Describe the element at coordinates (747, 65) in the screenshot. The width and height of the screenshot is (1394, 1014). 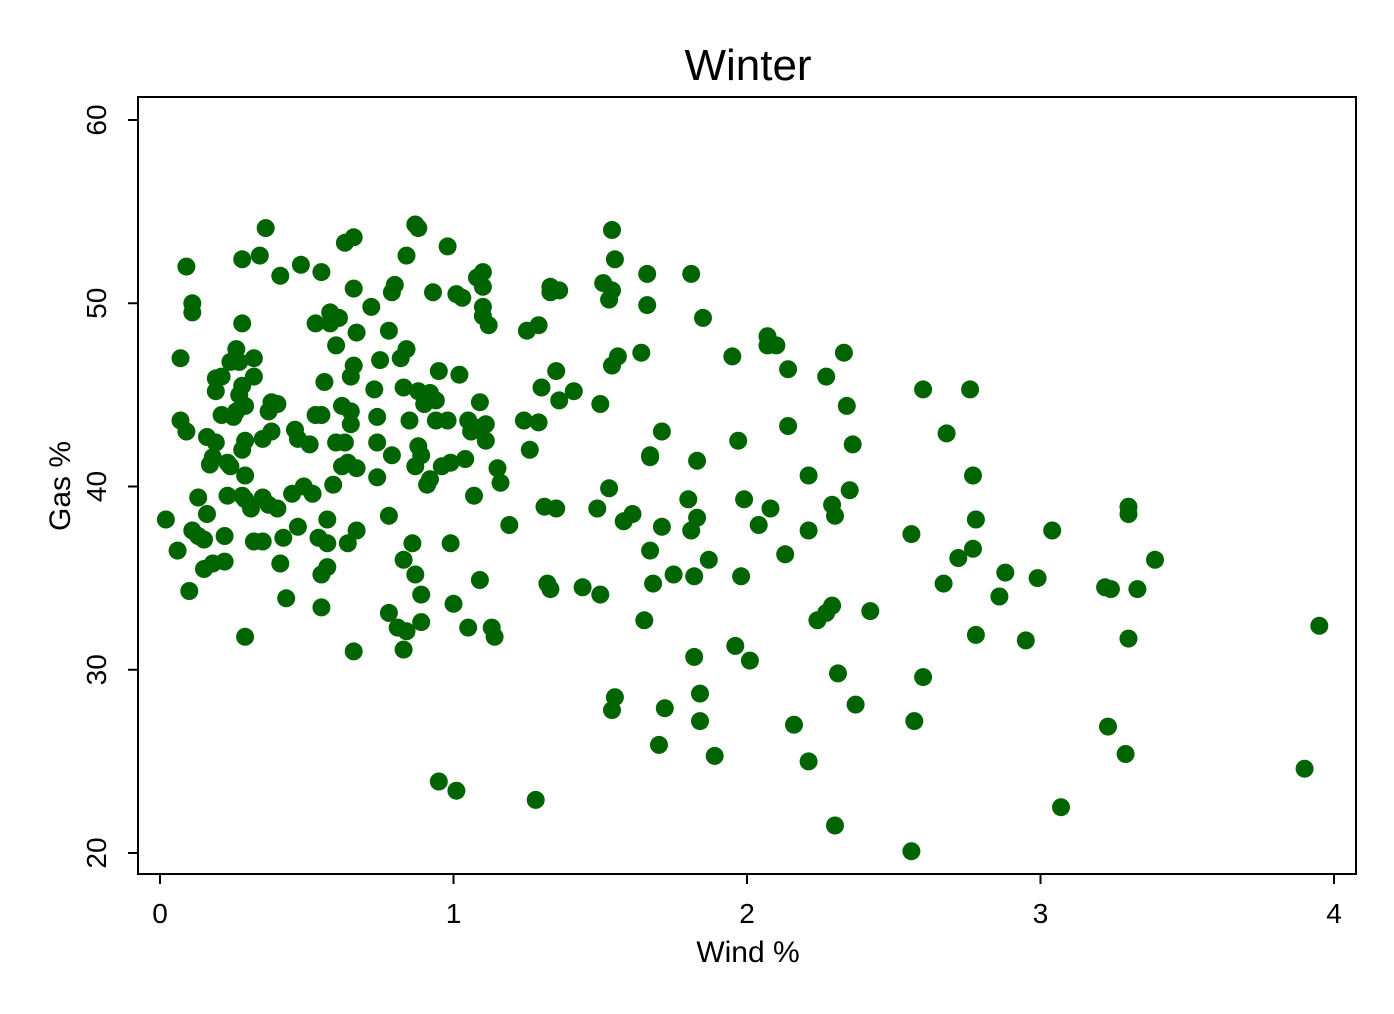
I see `chart-title: Winter` at that location.